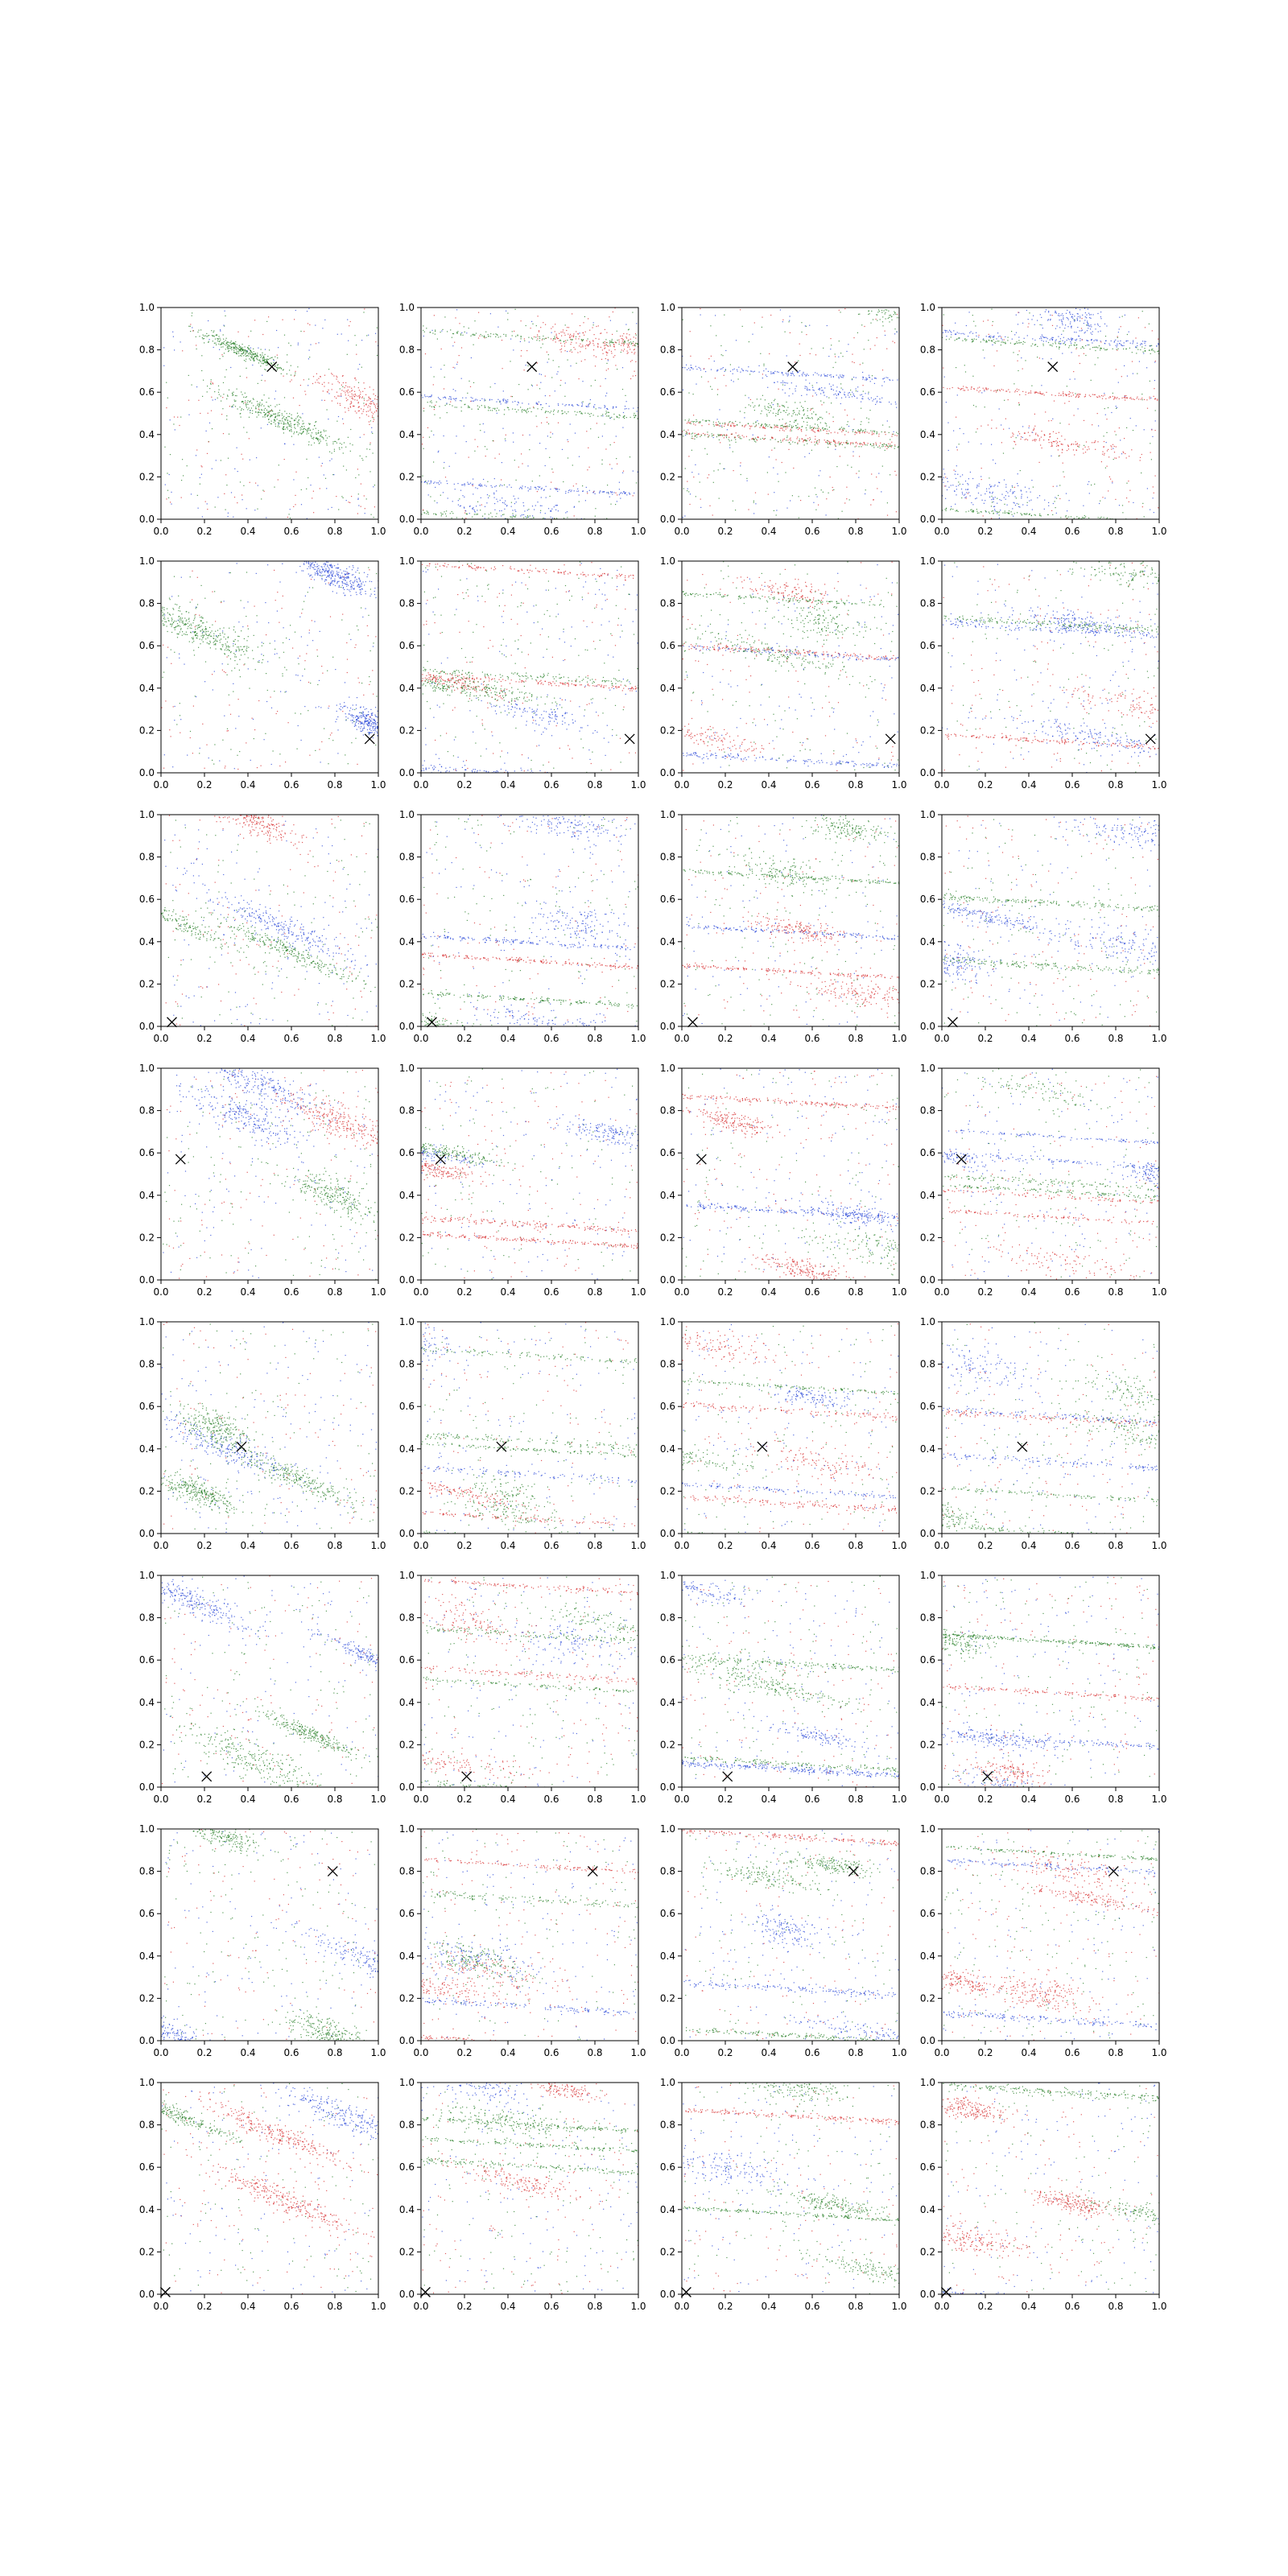 The width and height of the screenshot is (1288, 2576). What do you see at coordinates (667, 519) in the screenshot?
I see `y-tick-label: 0.0` at bounding box center [667, 519].